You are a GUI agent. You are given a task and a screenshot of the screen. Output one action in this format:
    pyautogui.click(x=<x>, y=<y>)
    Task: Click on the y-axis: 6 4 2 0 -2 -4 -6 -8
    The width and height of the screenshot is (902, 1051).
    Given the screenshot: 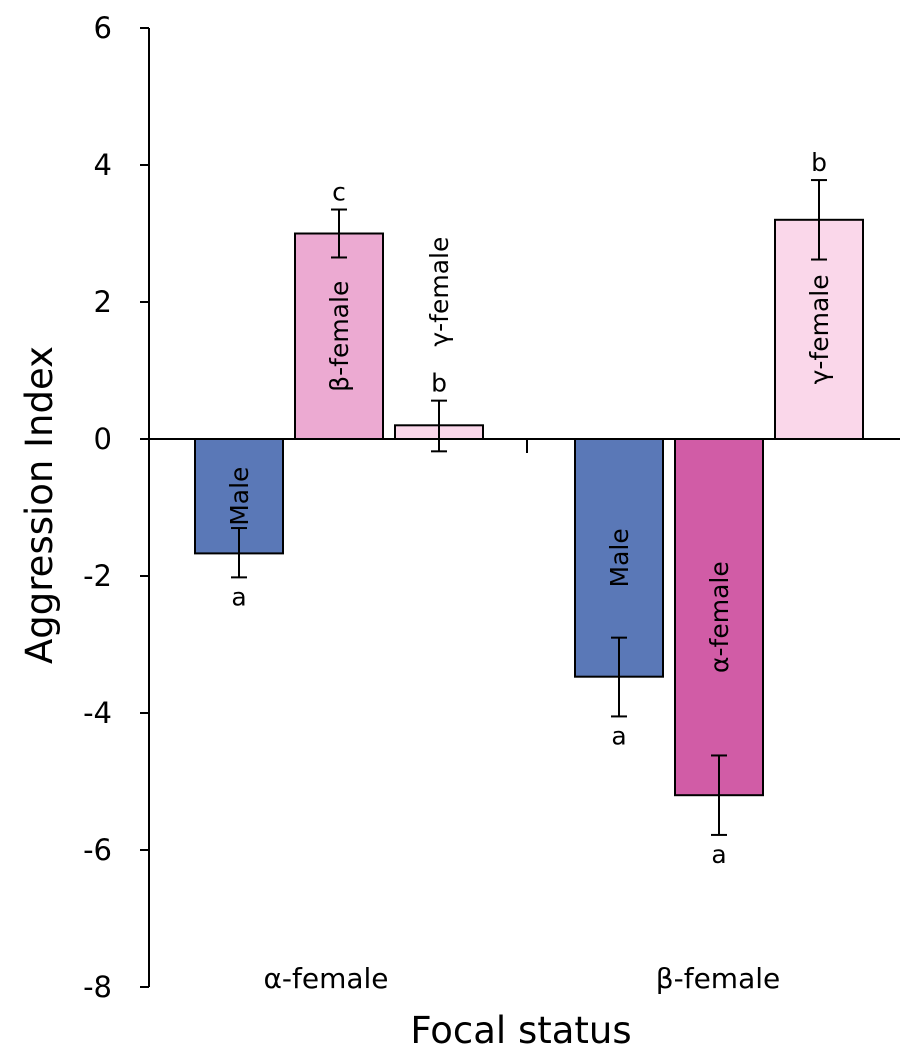 What is the action you would take?
    pyautogui.click(x=116, y=507)
    